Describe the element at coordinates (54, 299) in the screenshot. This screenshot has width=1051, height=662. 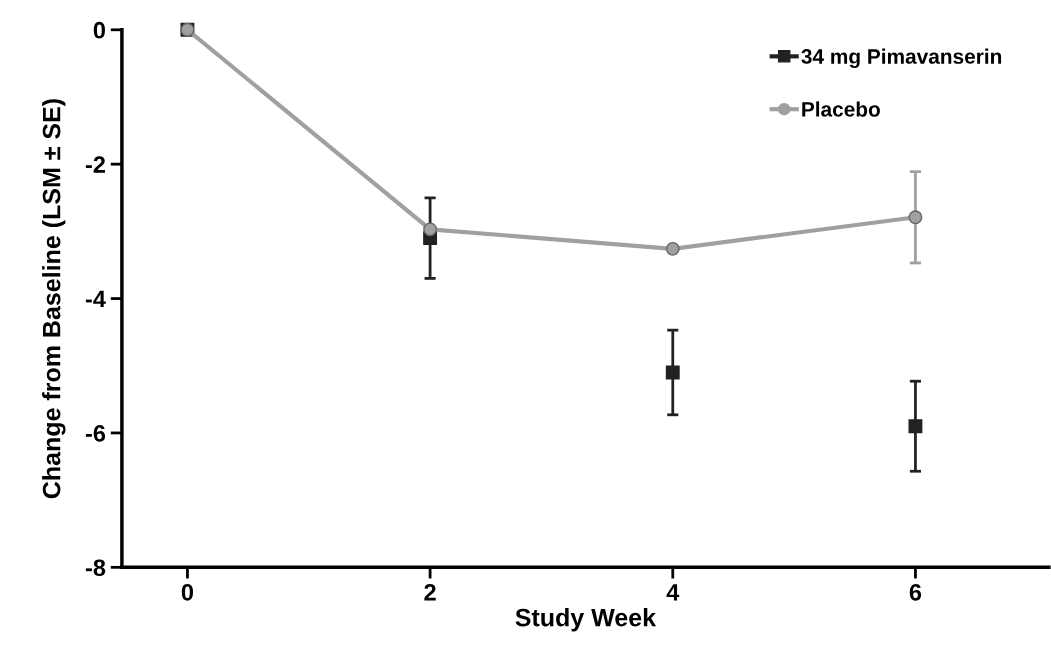
I see `y-axis-title: Change from Baseline (LSM ± SE)` at that location.